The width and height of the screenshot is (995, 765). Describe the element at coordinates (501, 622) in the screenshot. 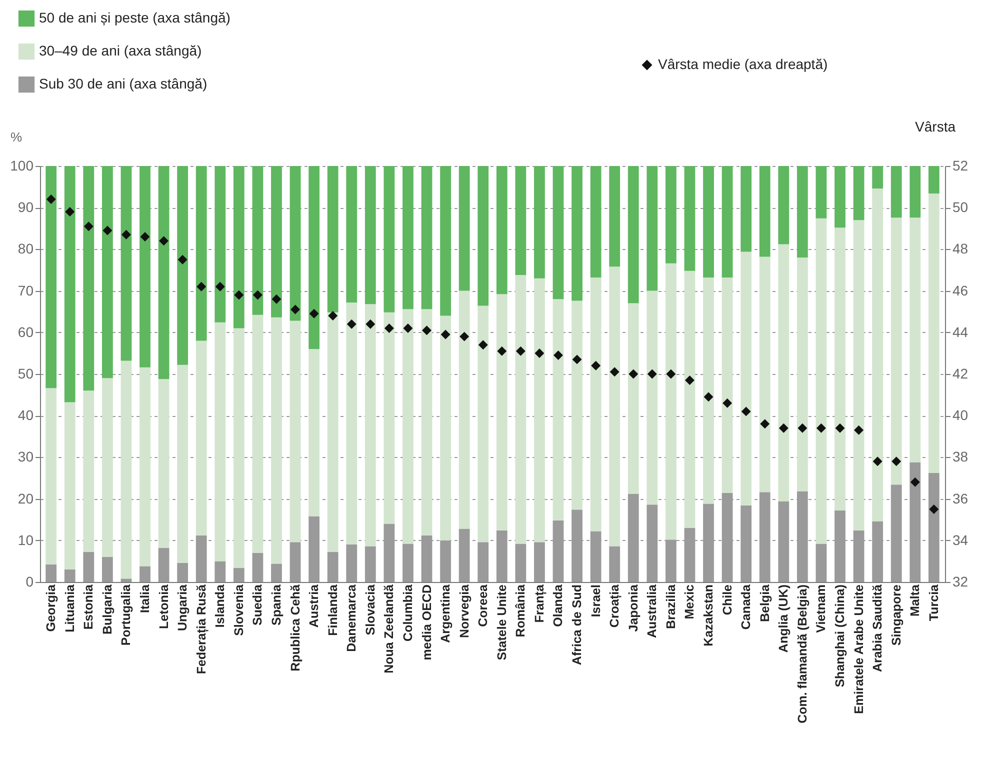

I see `x-tick-label: Statele Unite` at that location.